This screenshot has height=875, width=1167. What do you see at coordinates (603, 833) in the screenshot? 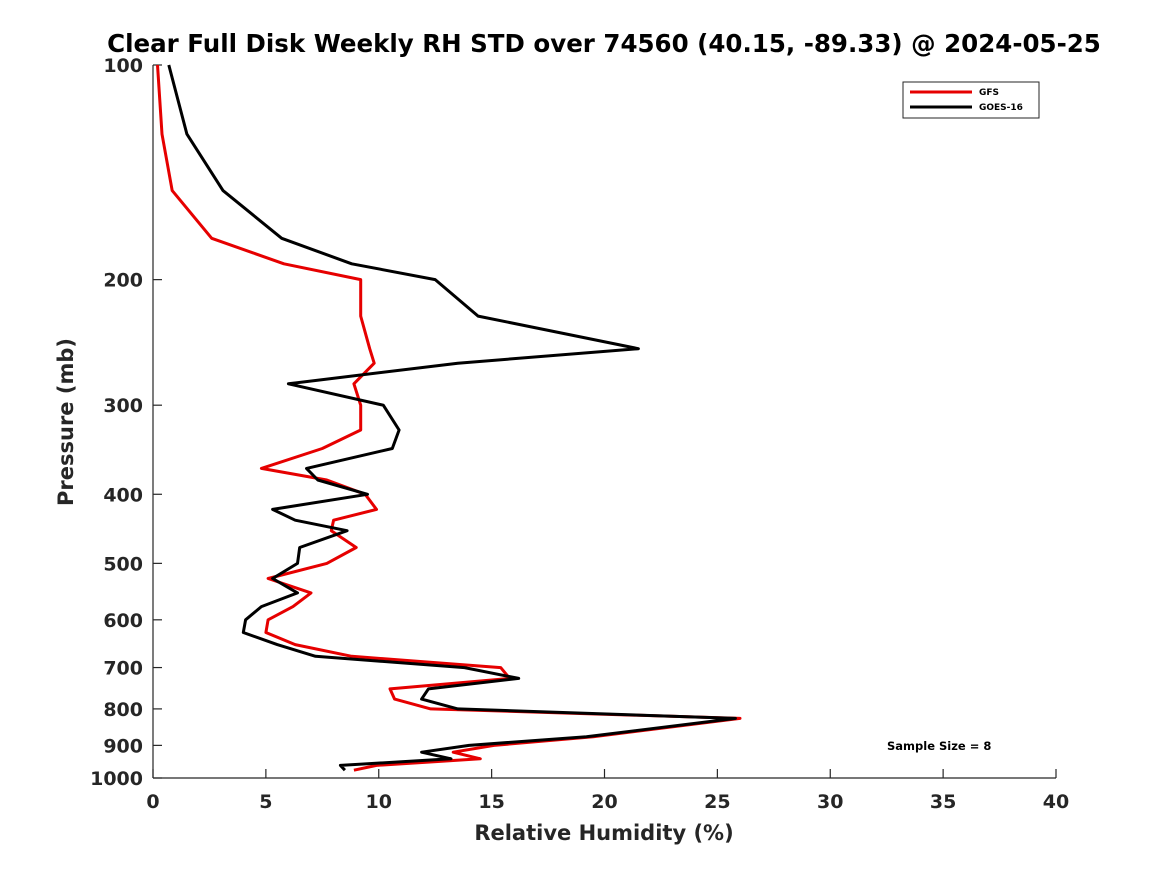
I see `x-axis-label: Relative Humidity (%)` at bounding box center [603, 833].